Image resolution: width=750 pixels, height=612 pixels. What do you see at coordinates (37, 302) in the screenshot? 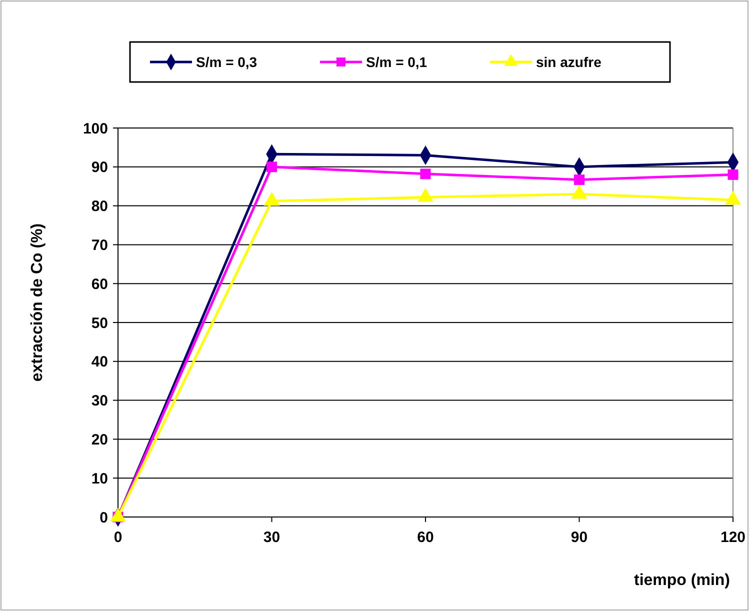
I see `y-axis-title: extracción de Co (%)` at bounding box center [37, 302].